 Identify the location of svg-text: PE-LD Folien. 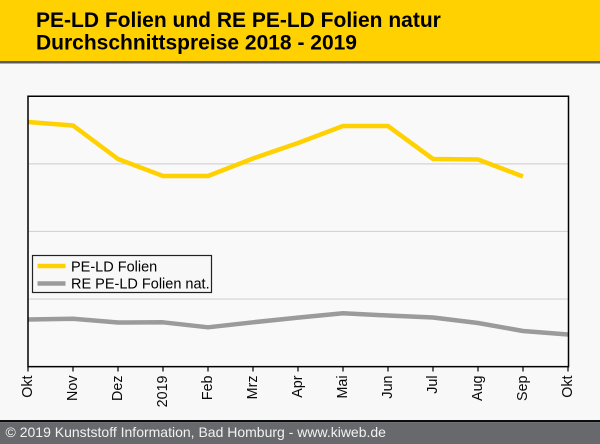
(114, 267).